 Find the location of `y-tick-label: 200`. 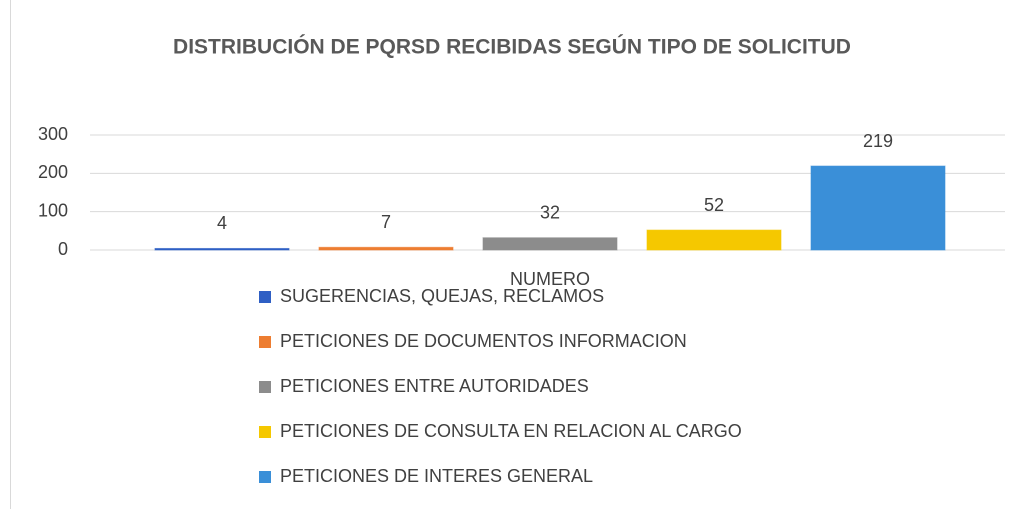

y-tick-label: 200 is located at coordinates (53, 172).